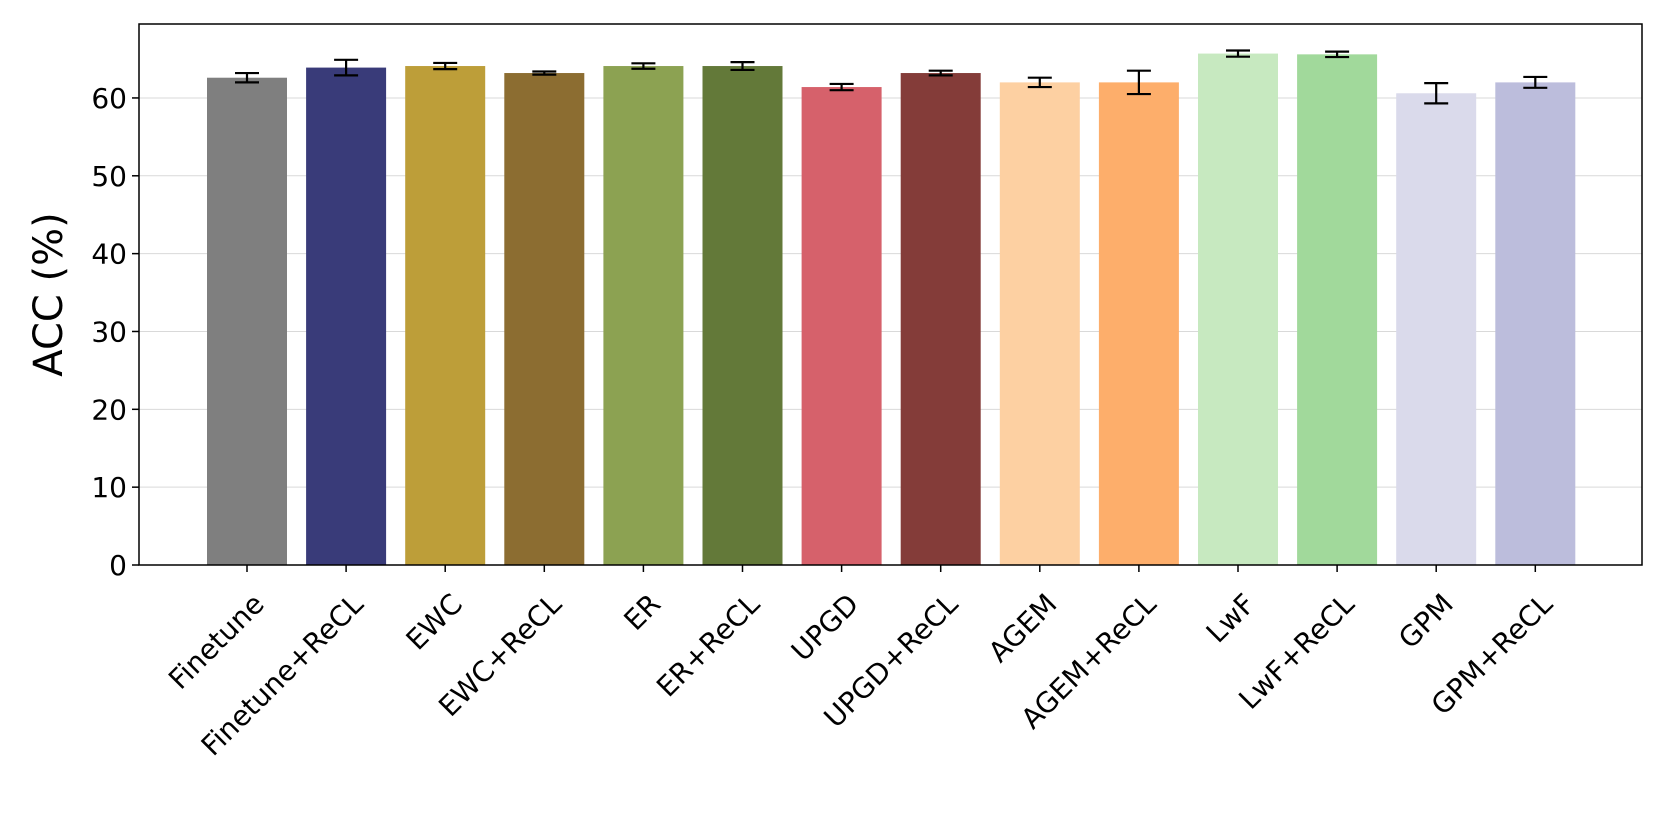 This screenshot has height=830, width=1661. What do you see at coordinates (708, 645) in the screenshot?
I see `x-tick-label: ER+ReCL` at bounding box center [708, 645].